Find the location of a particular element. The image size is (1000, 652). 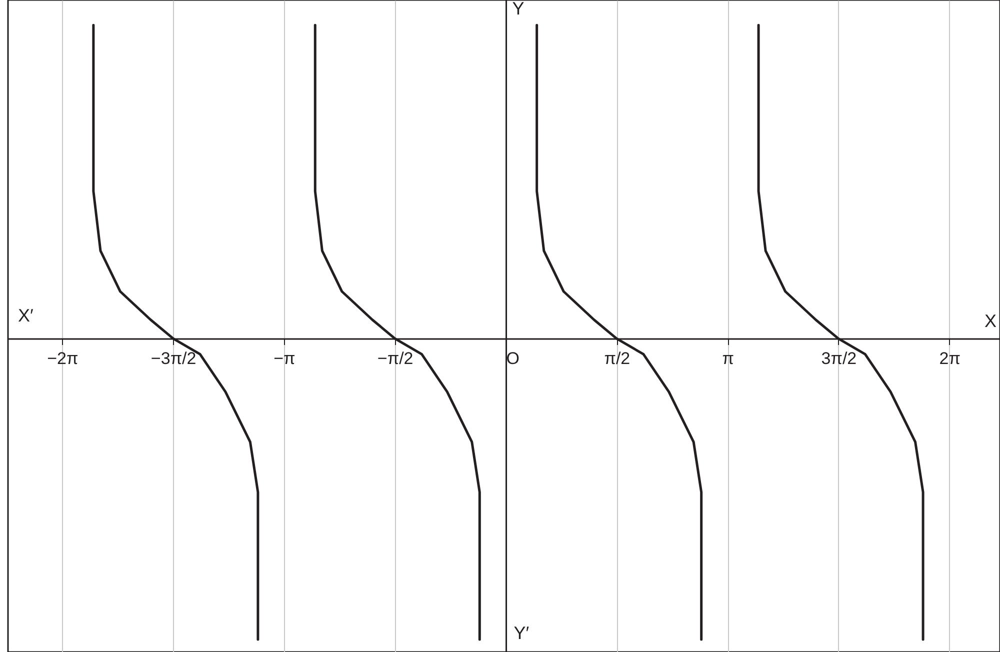

x-tick-label: π is located at coordinates (728, 358).